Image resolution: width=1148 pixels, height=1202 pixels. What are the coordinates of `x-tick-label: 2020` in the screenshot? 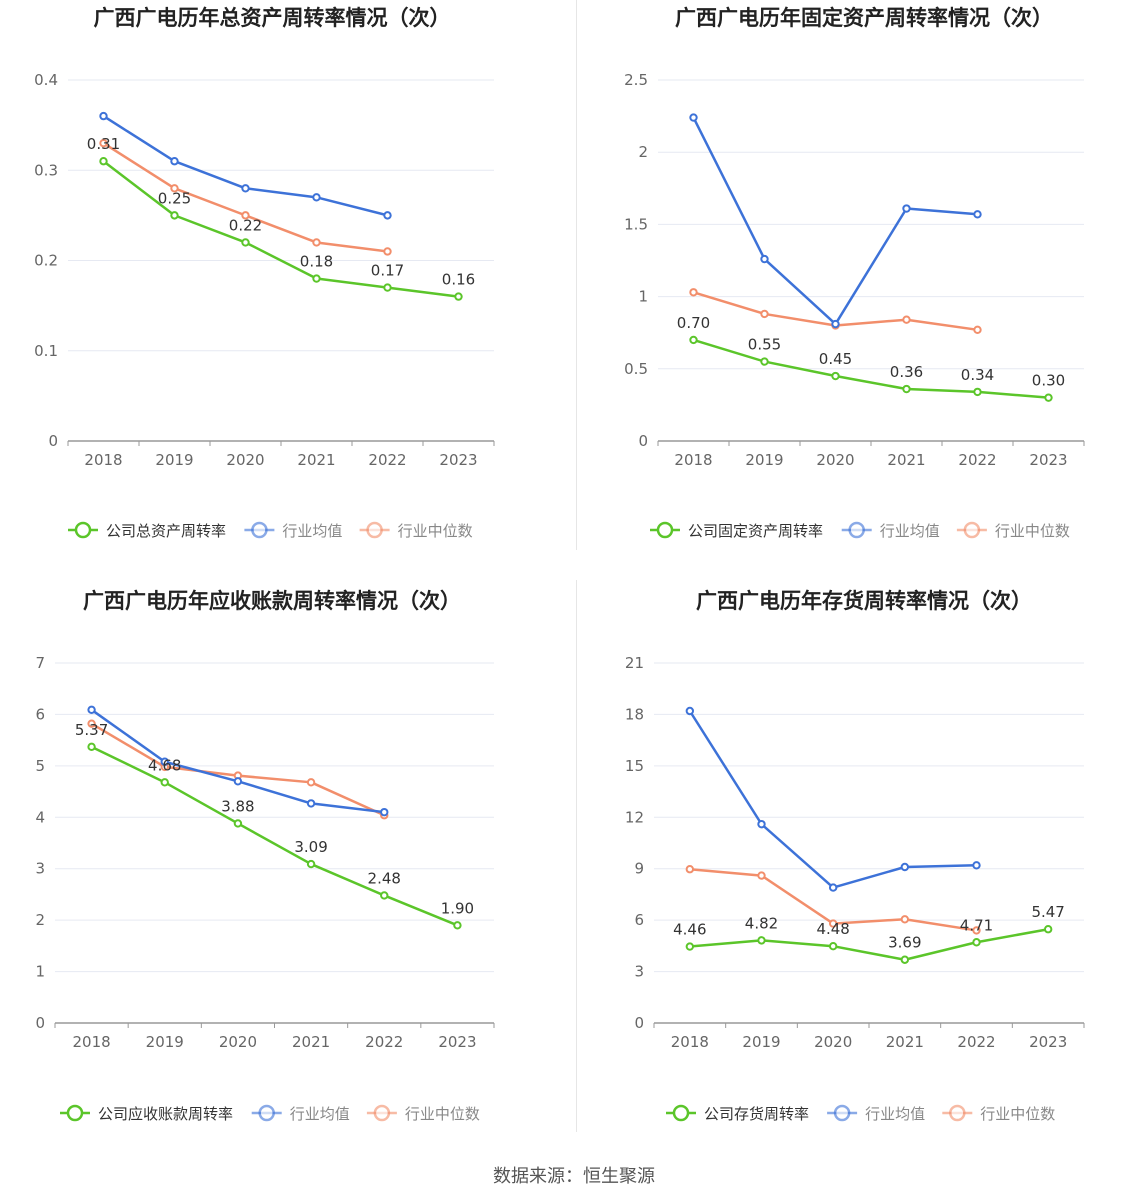 It's located at (238, 1042).